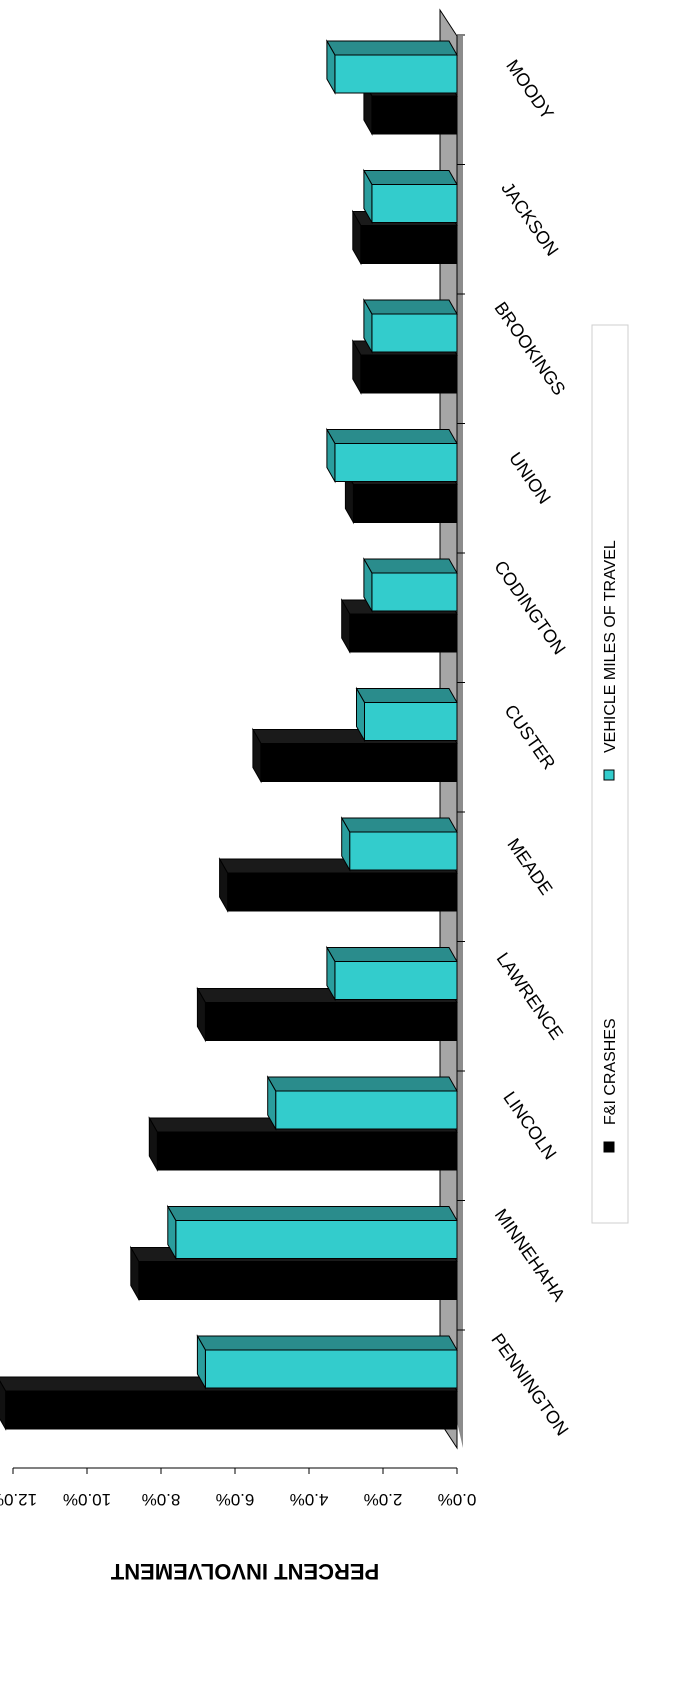 This screenshot has width=683, height=1701. I want to click on bar-fi-crashes-jackson-end, so click(357, 237).